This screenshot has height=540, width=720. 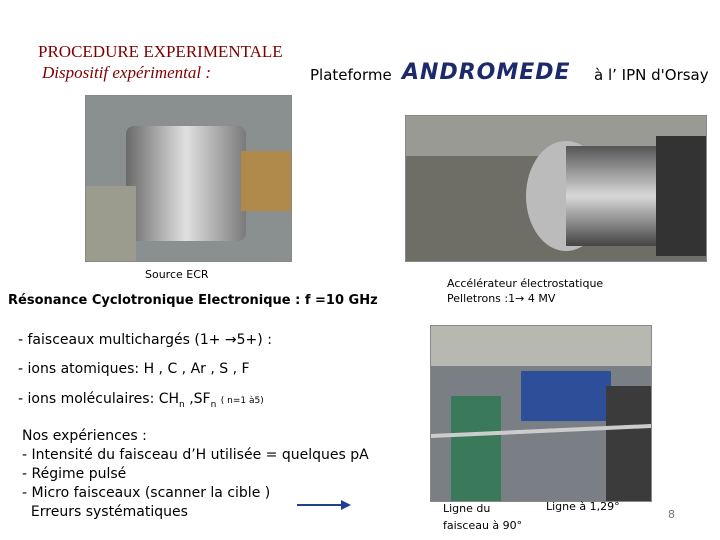 I want to click on beams-multicharged: - faisceaux multichargés (1+ →5+) :, so click(x=145, y=340).